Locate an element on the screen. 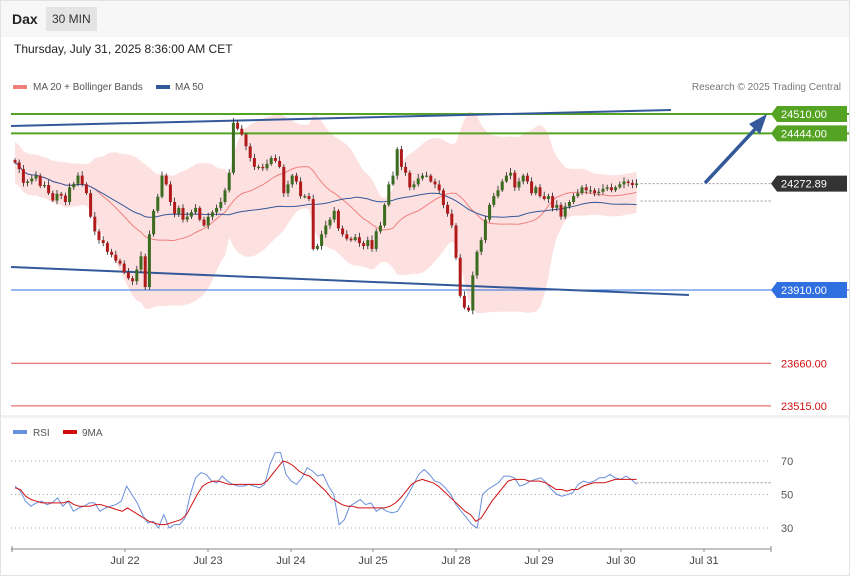  x-tick-label: Jul 30 is located at coordinates (620, 561).